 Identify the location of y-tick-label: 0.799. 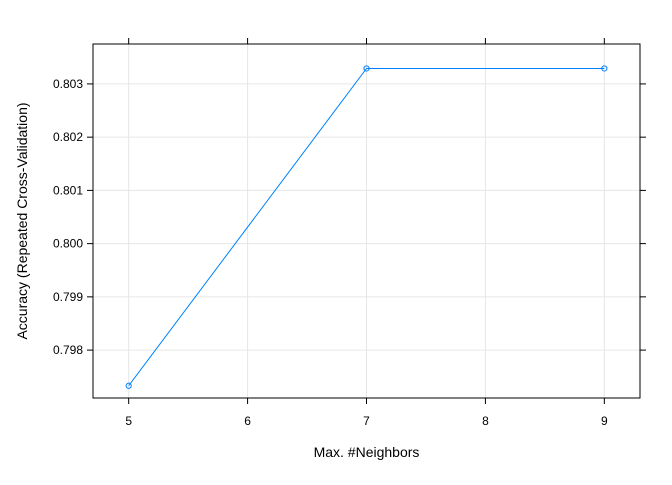
(68, 297).